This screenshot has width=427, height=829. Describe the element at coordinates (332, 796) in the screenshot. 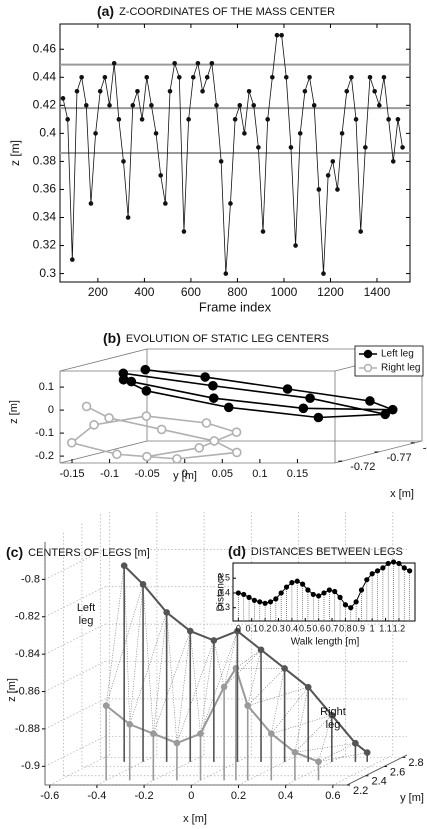

I see `x-tick-label: 0.6` at that location.